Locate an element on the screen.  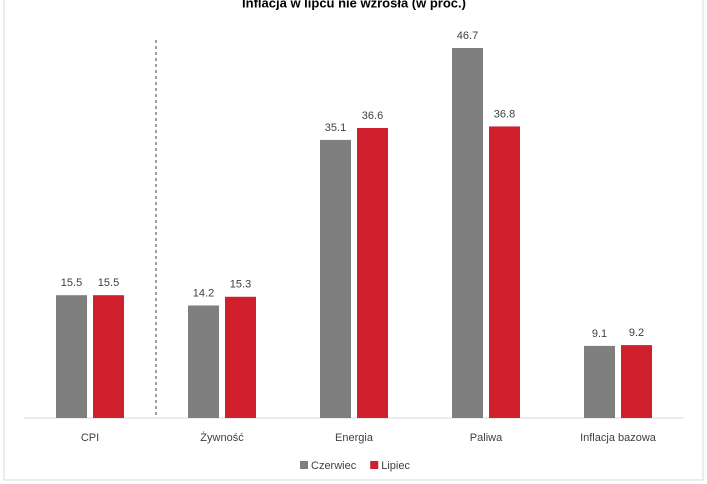
legend-label: Czerwiec is located at coordinates (334, 466).